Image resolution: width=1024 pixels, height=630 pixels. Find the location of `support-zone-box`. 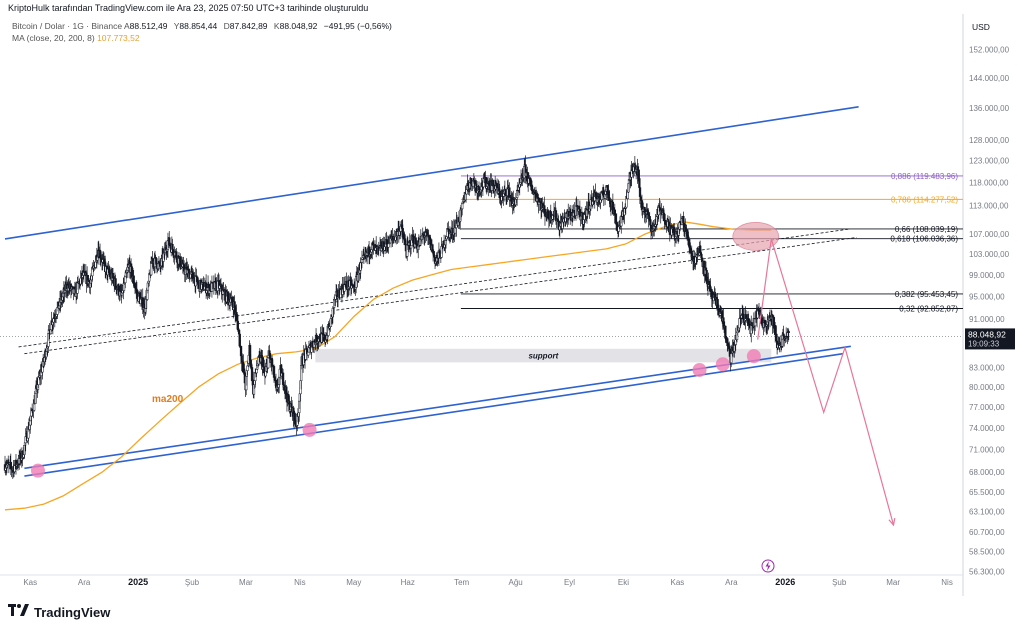

support-zone-box is located at coordinates (543, 355).